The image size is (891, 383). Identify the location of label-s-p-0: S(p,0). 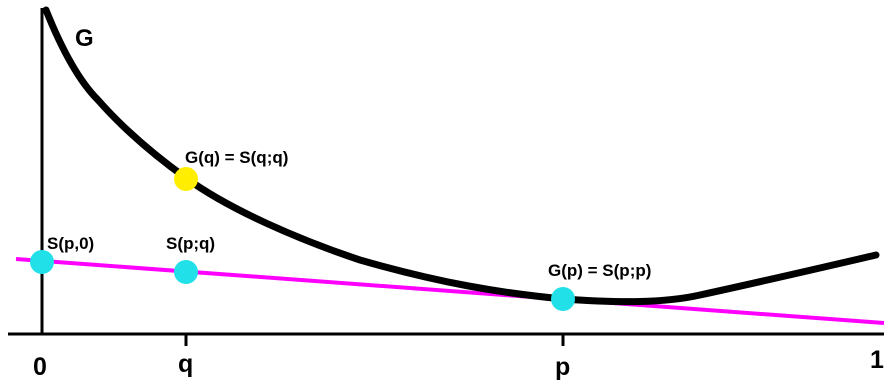
(70, 243).